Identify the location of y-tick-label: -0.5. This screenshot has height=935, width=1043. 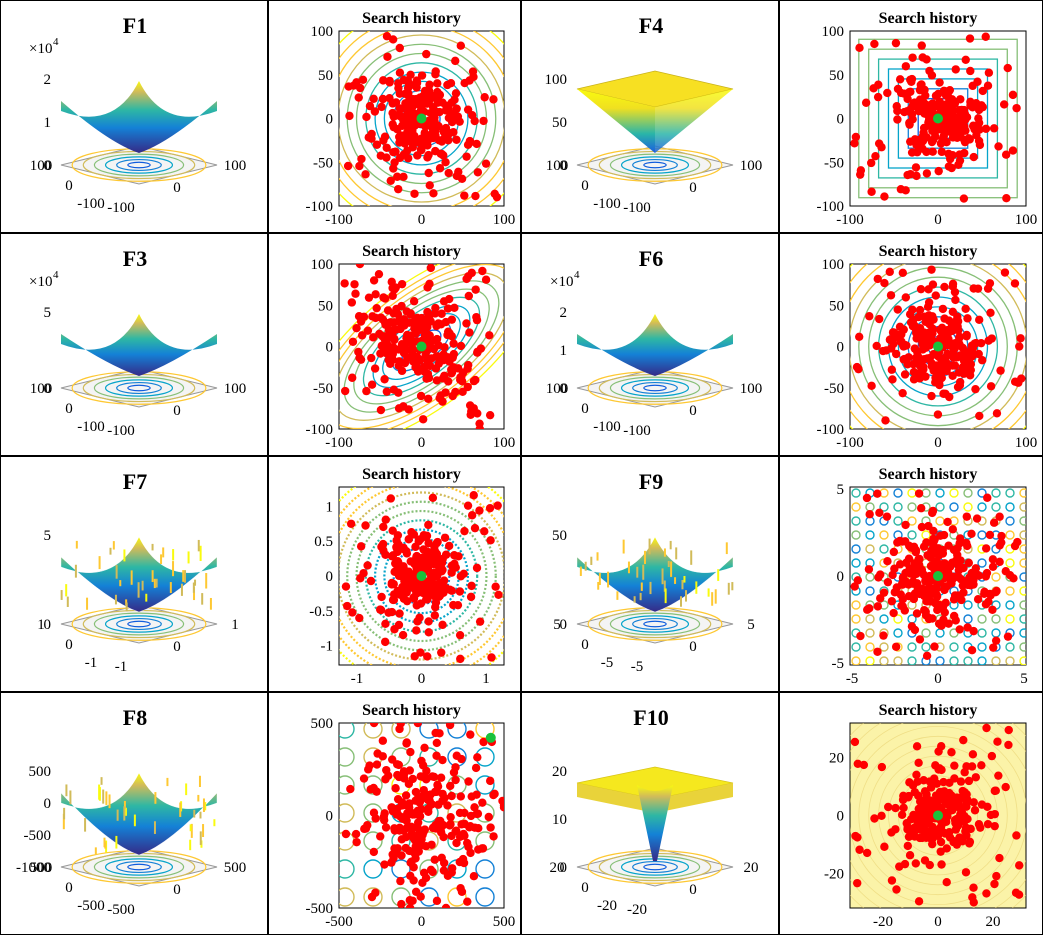
(321, 612).